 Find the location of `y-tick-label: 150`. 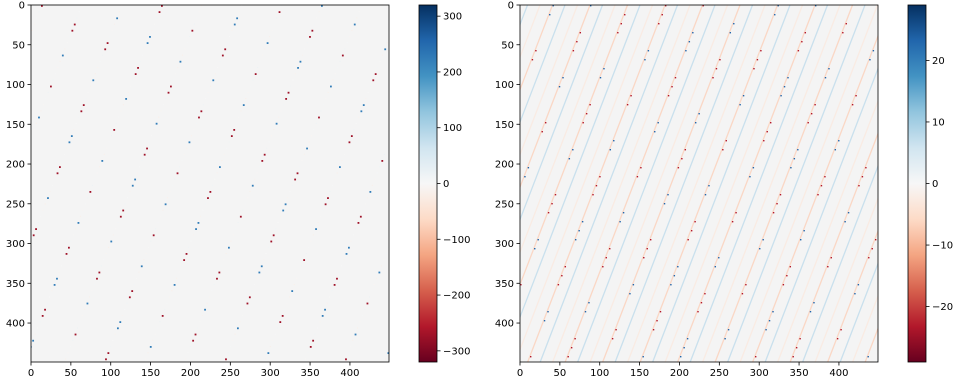

y-tick-label: 150 is located at coordinates (504, 125).